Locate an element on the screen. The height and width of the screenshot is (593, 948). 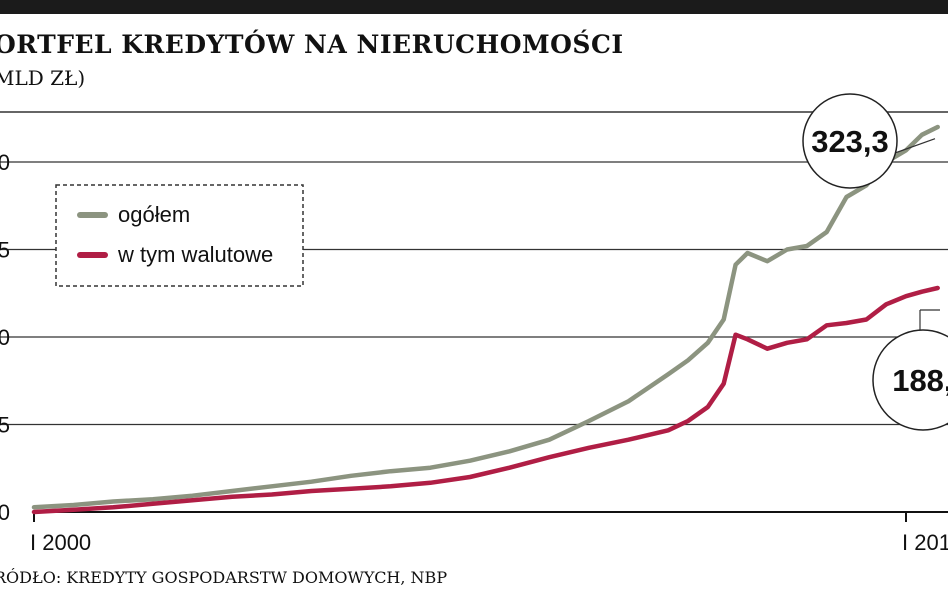
callouts: 323,3 188,8 is located at coordinates (875, 262).